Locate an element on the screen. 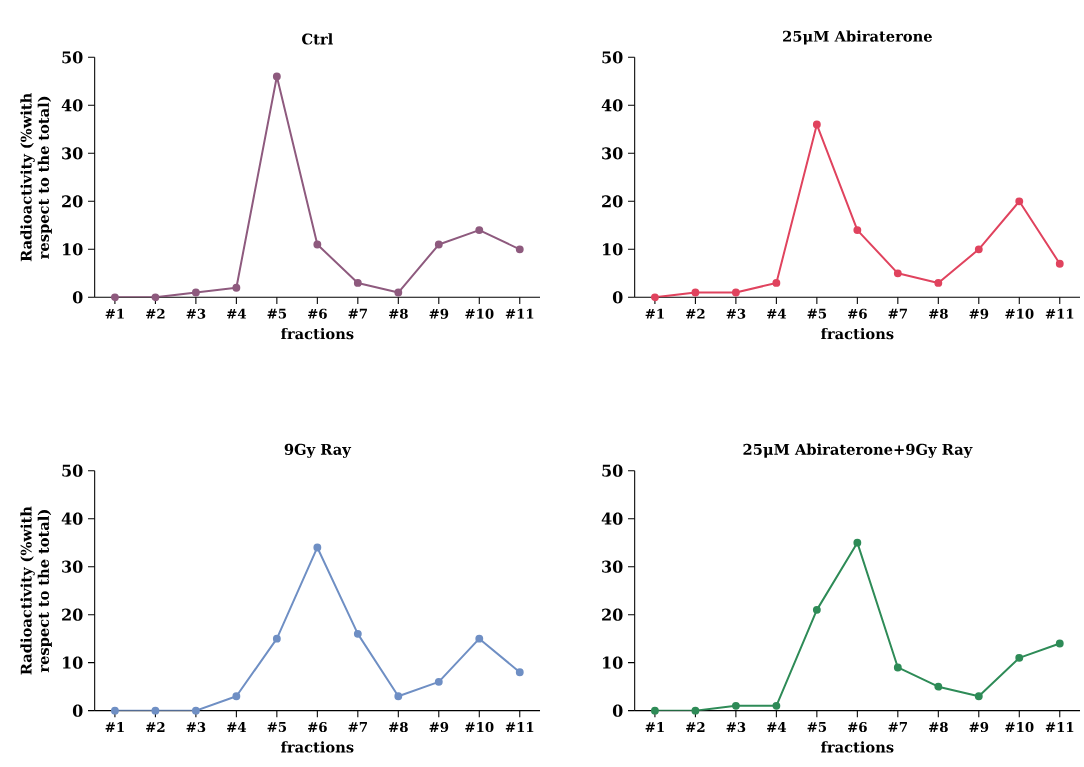 The width and height of the screenshot is (1084, 767). chart-title: 9Gy Ray is located at coordinates (318, 451).